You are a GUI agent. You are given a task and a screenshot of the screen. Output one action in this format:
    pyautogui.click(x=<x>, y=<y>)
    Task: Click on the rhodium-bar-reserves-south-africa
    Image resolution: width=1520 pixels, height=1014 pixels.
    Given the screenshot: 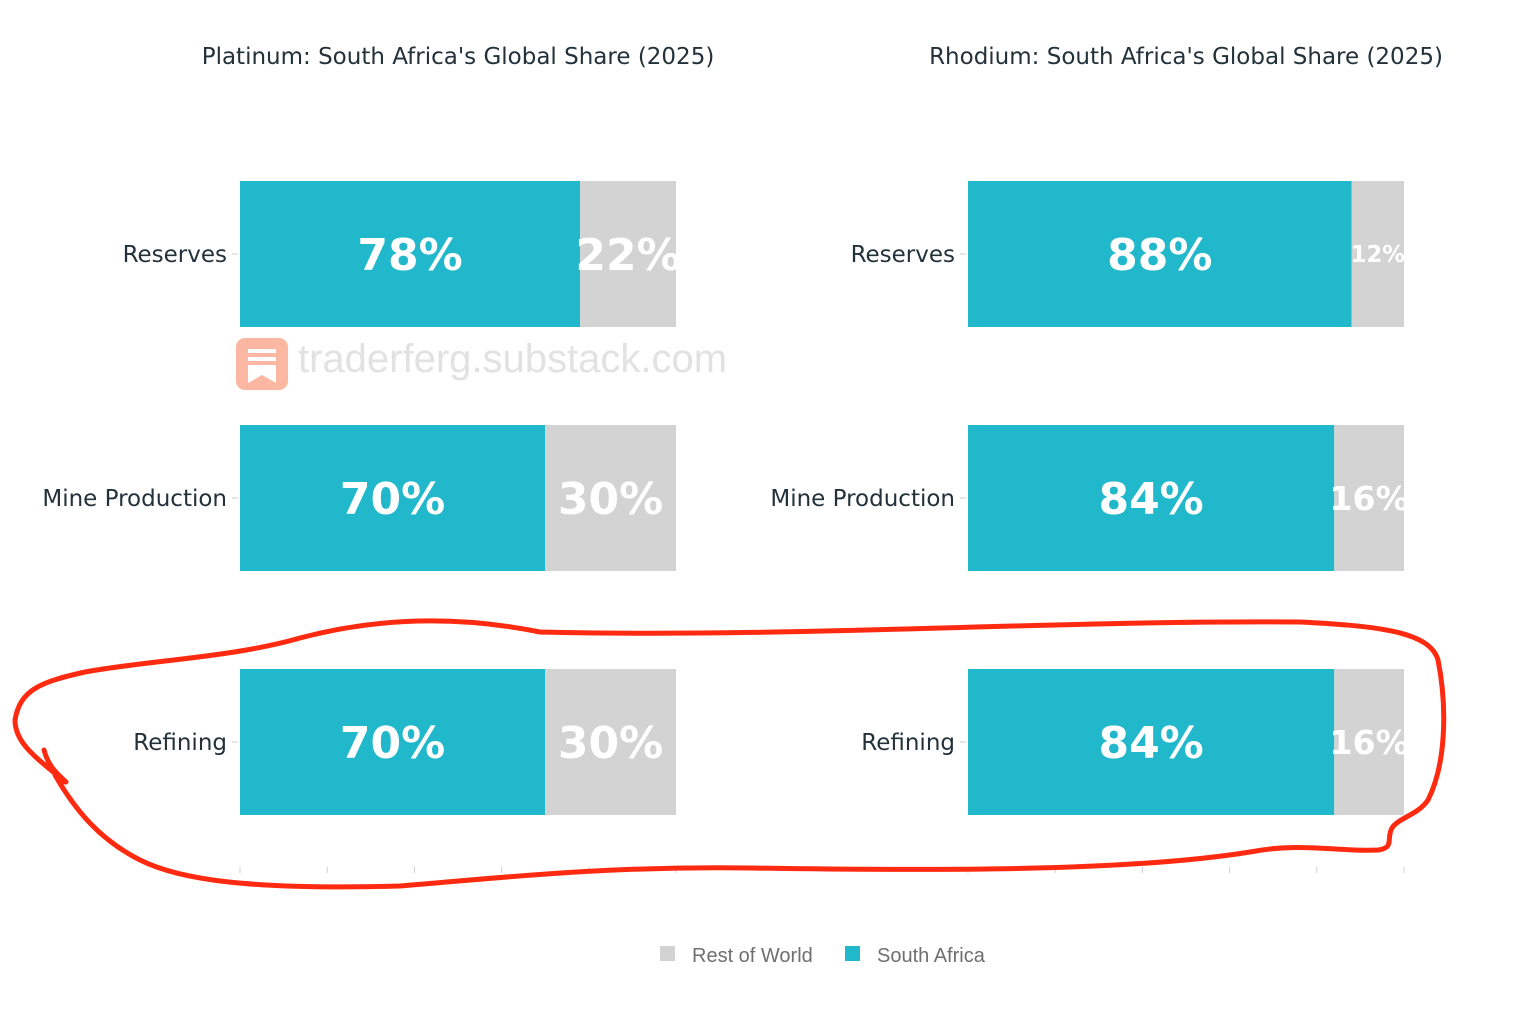 What is the action you would take?
    pyautogui.click(x=1160, y=254)
    